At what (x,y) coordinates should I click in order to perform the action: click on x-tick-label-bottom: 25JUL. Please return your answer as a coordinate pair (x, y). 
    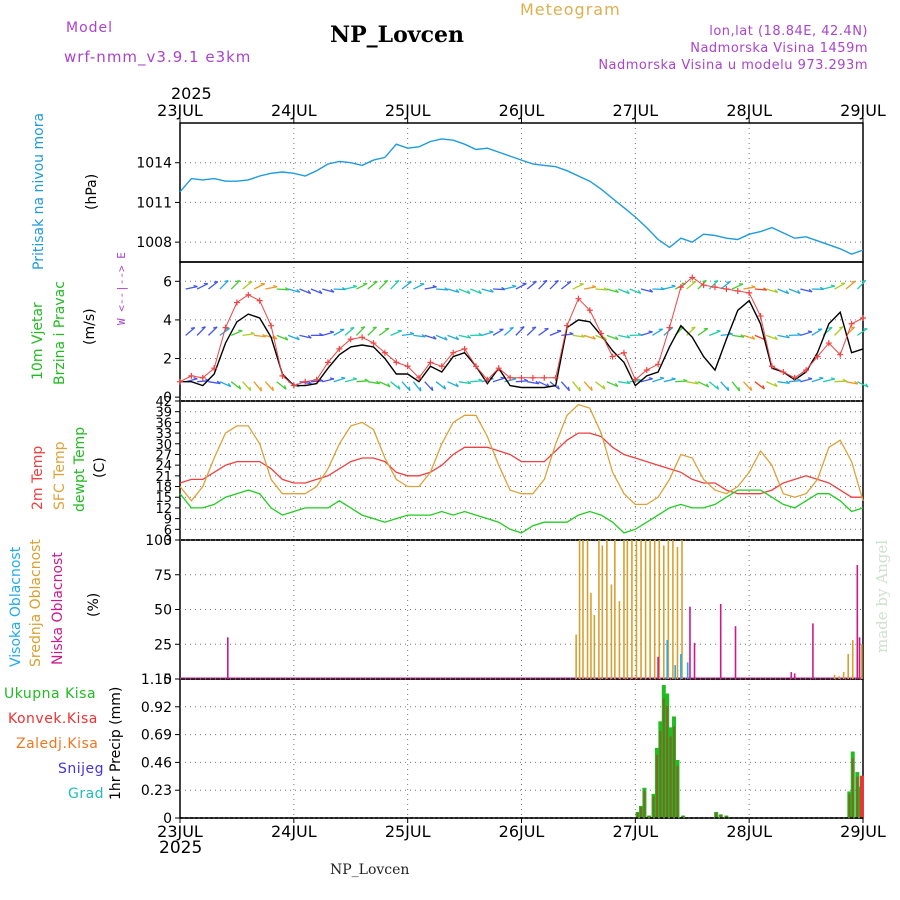
    Looking at the image, I should click on (408, 831).